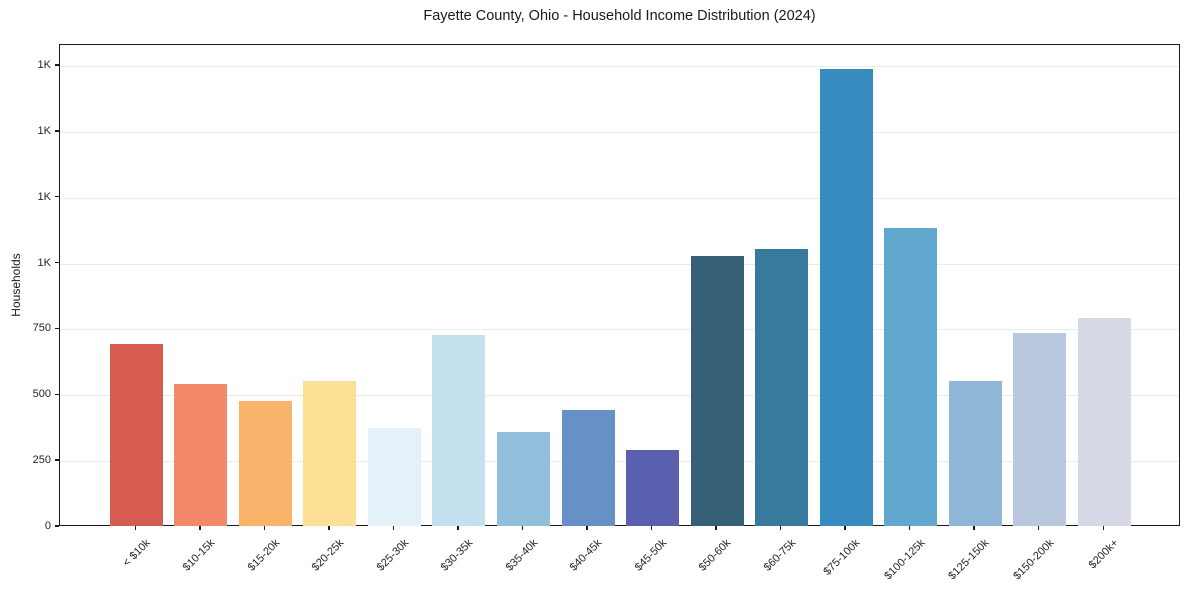 Image resolution: width=1189 pixels, height=590 pixels. I want to click on bar-50-60k, so click(717, 390).